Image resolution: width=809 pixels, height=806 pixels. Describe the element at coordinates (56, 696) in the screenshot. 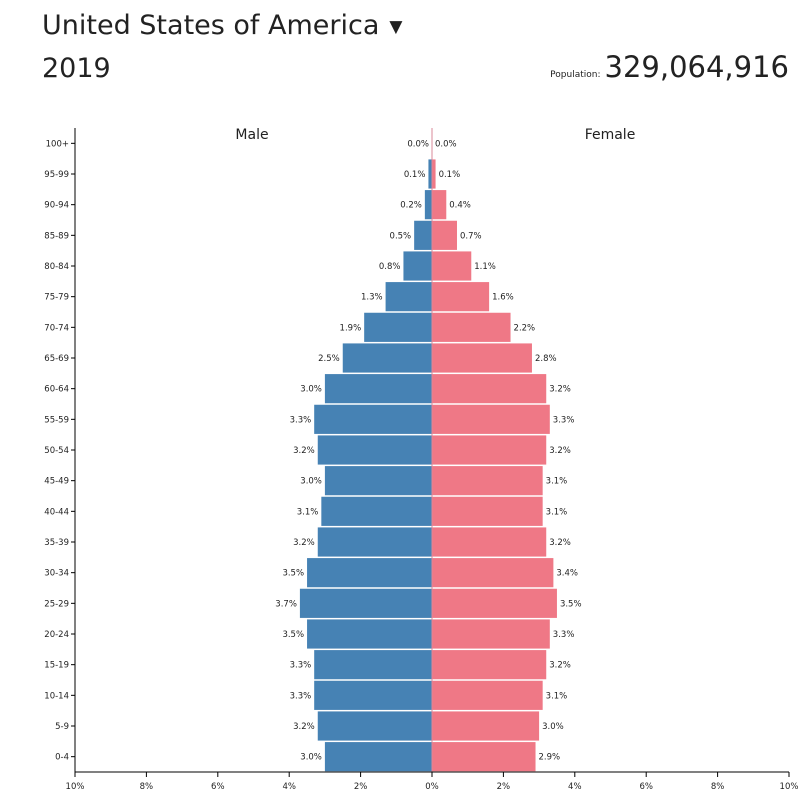

I see `age-group-label: 10-14` at that location.